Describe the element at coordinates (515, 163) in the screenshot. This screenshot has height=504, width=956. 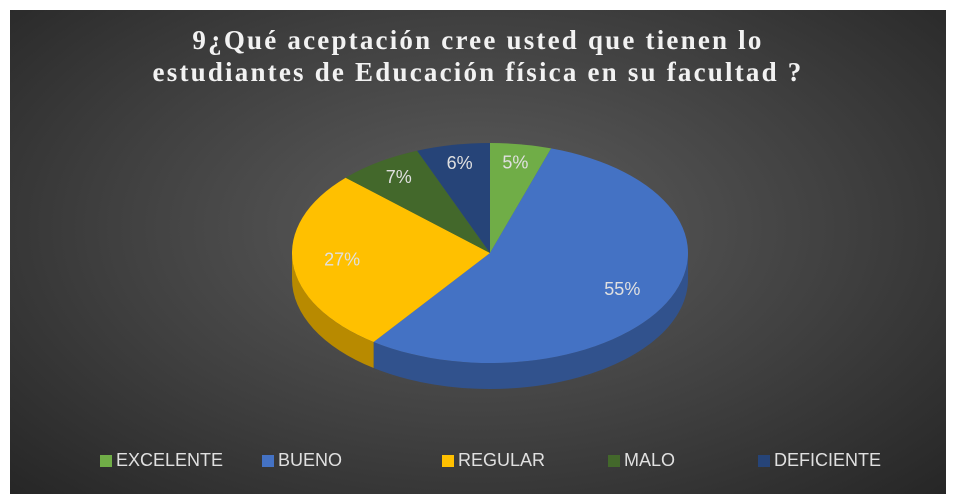
I see `data-label: 5%` at that location.